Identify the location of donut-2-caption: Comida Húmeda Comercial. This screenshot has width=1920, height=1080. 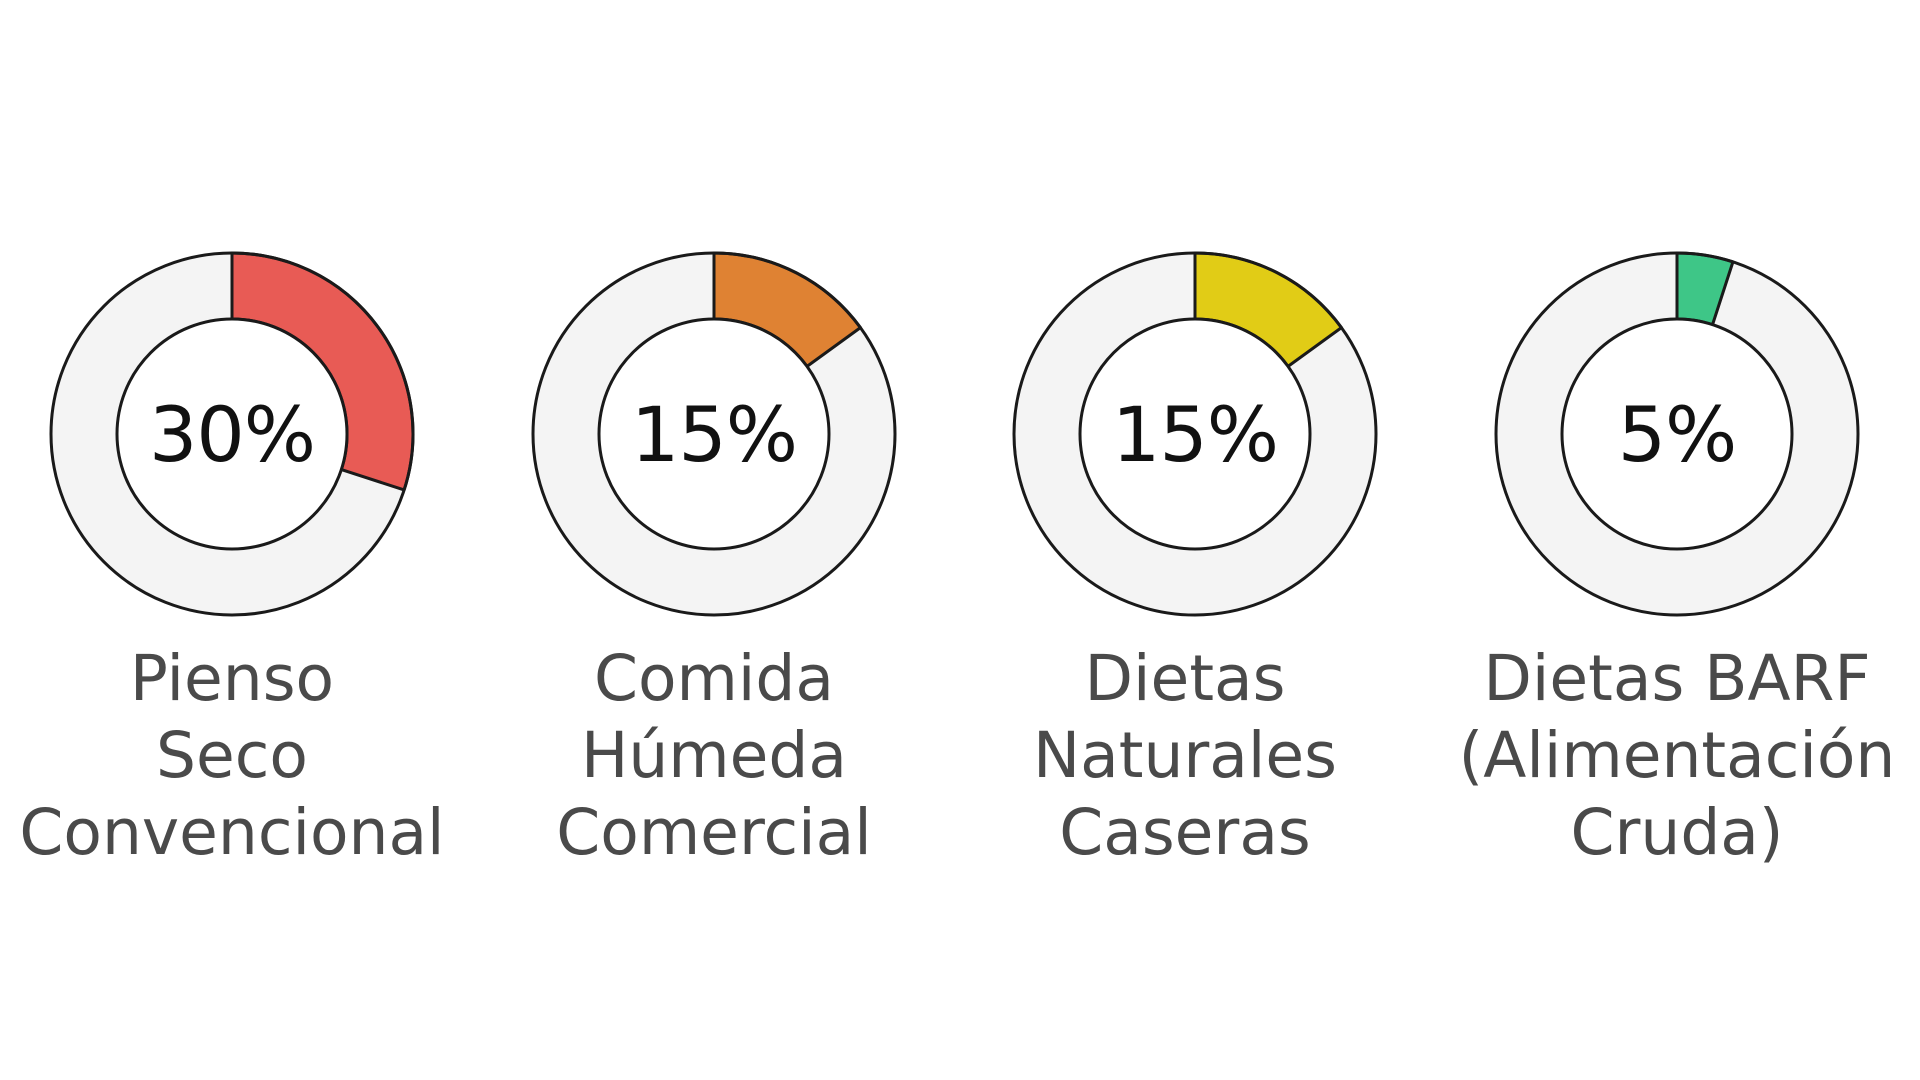
(714, 755).